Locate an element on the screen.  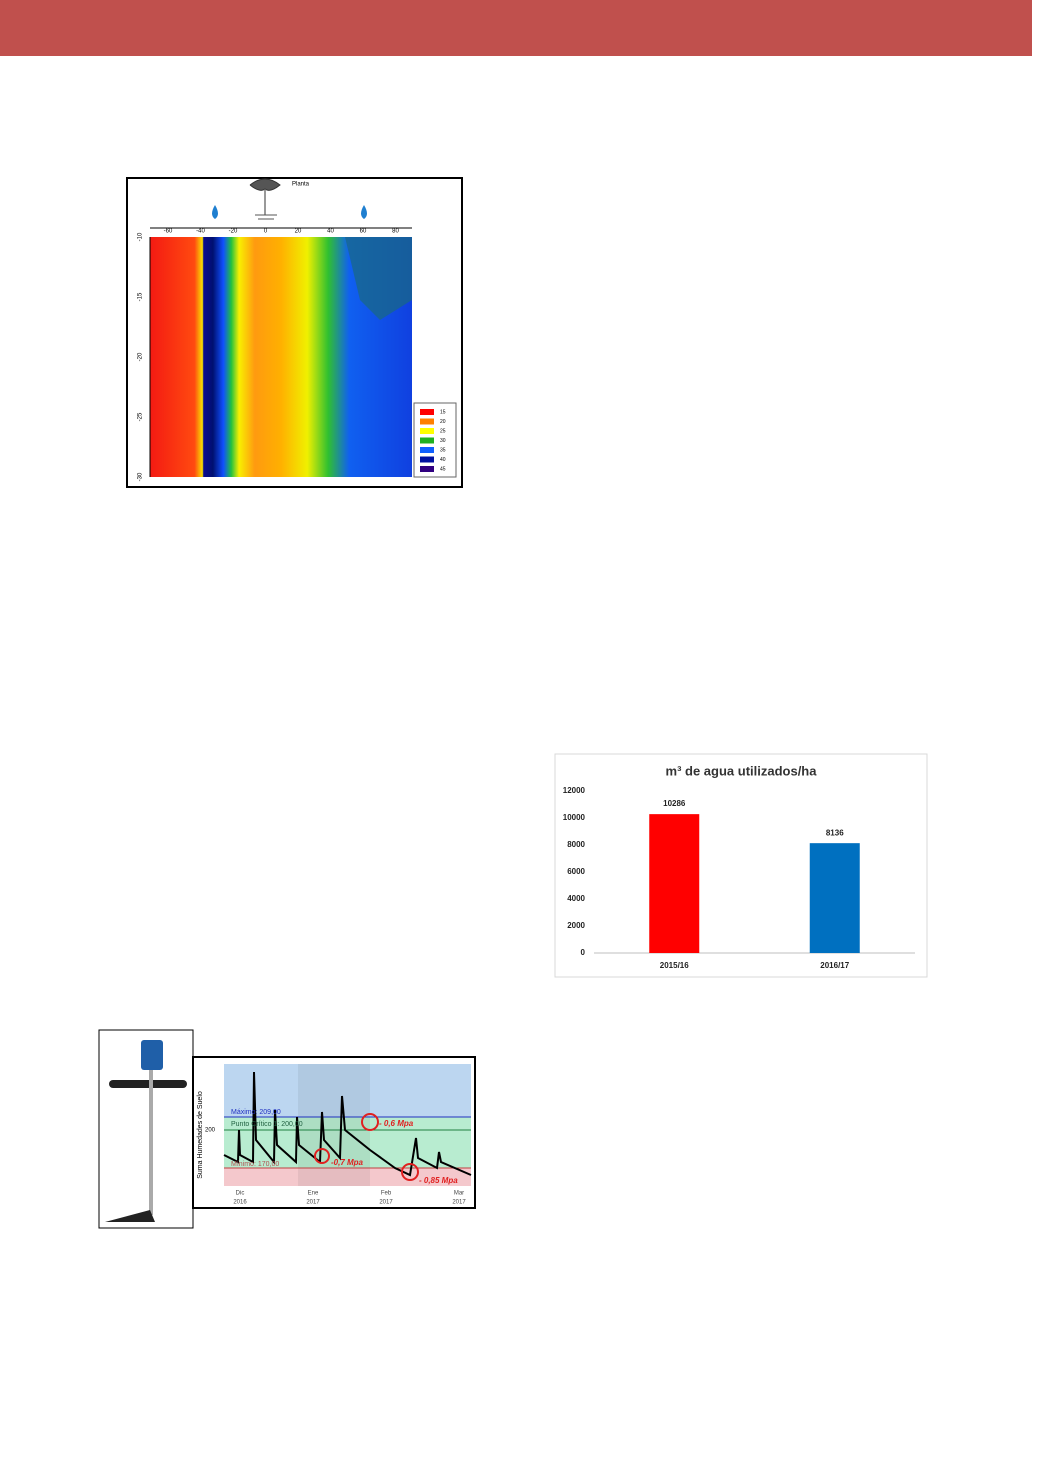
x-tick-label: 2015/16 is located at coordinates (674, 965).